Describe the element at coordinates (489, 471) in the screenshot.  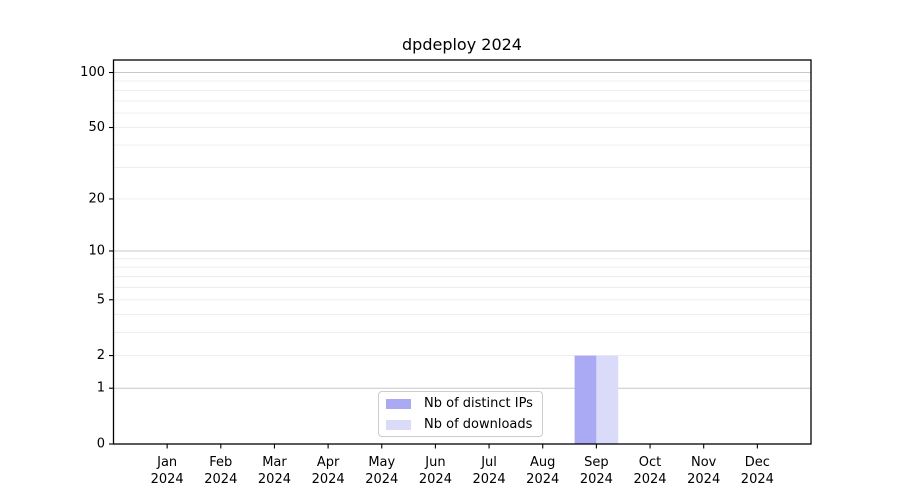
I see `x-tick-label: Jul 2024` at that location.